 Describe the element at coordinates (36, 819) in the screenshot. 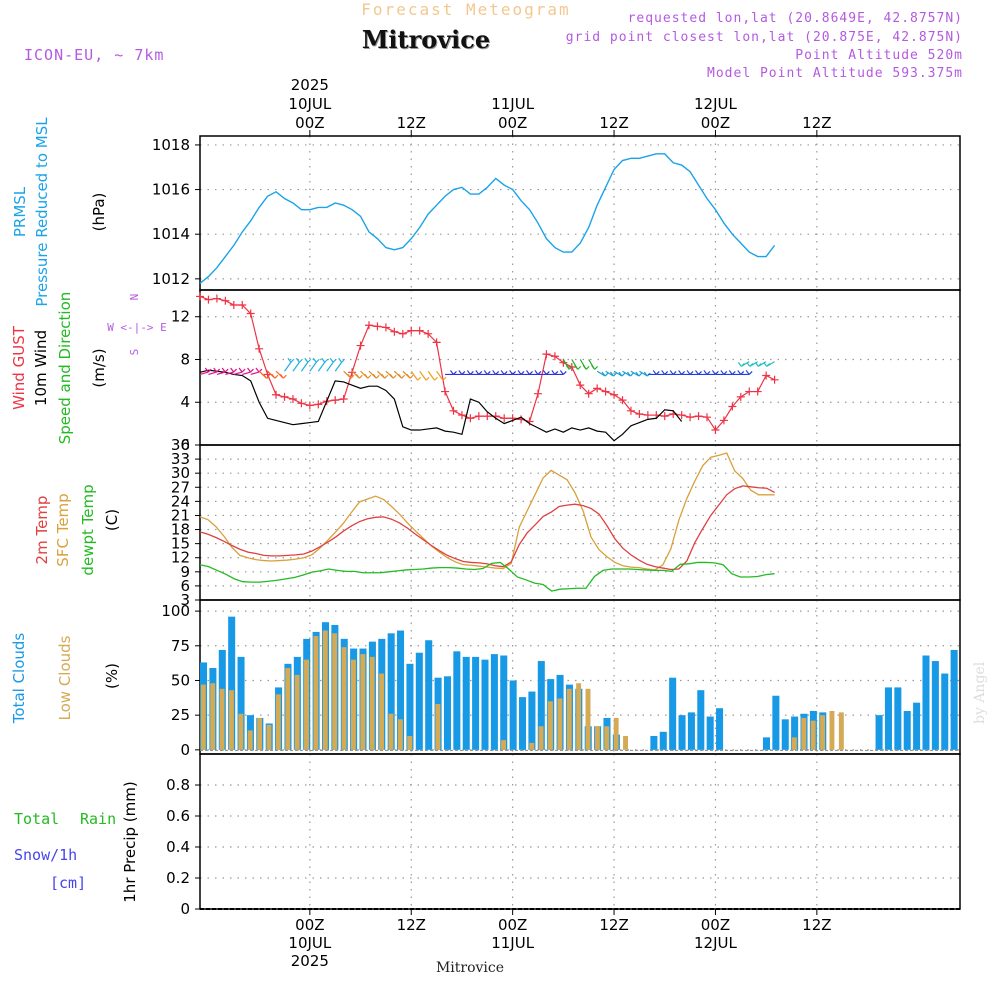

I see `precip-label-total: Total` at that location.